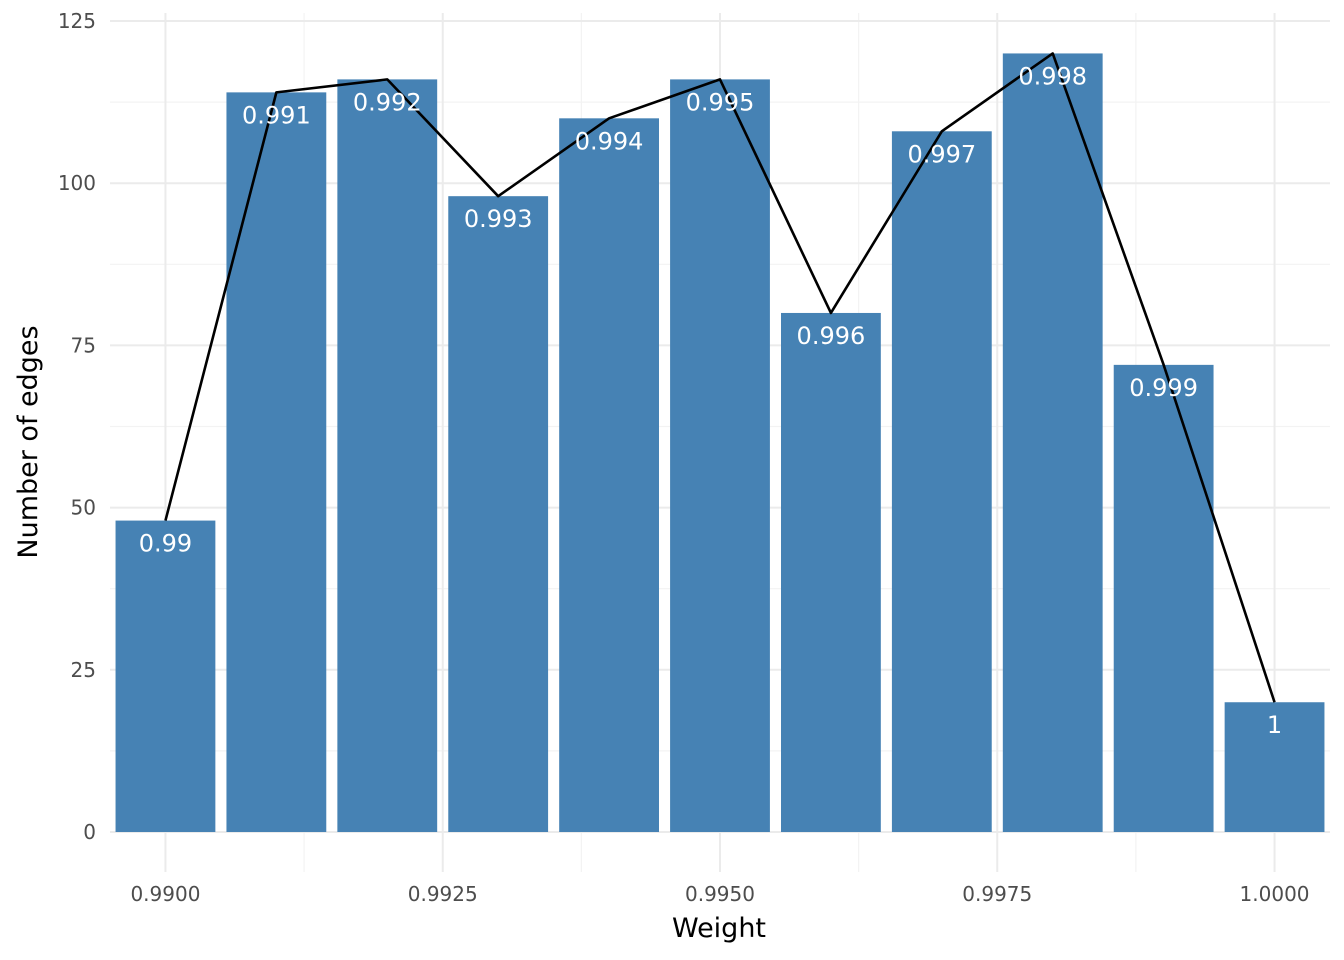 The height and width of the screenshot is (960, 1344). What do you see at coordinates (831, 336) in the screenshot?
I see `bar-label: 0.996` at bounding box center [831, 336].